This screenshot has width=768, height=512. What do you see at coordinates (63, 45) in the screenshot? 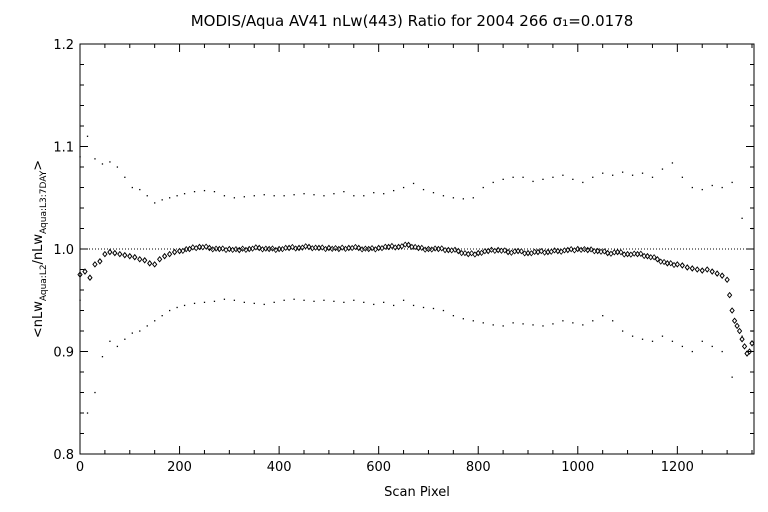
I see `y-tick-label: 1.2` at bounding box center [63, 45].